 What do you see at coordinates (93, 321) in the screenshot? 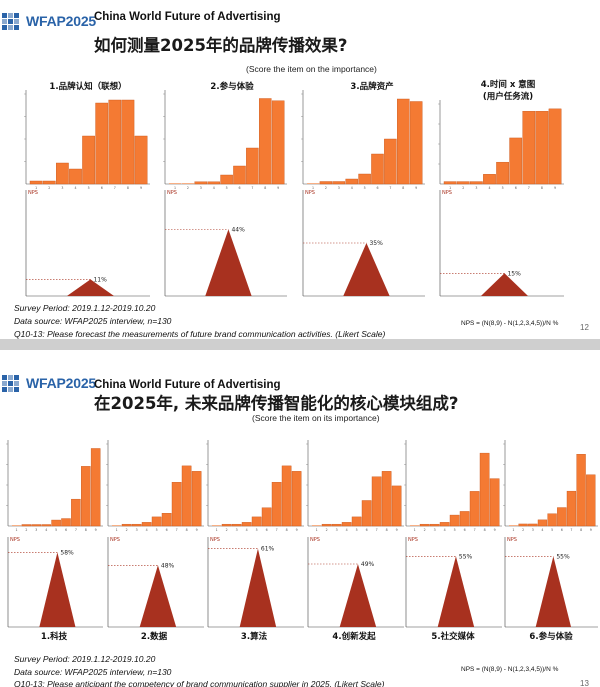
I see `data-source: Data source: WFAP2025 interview, n=130` at bounding box center [93, 321].